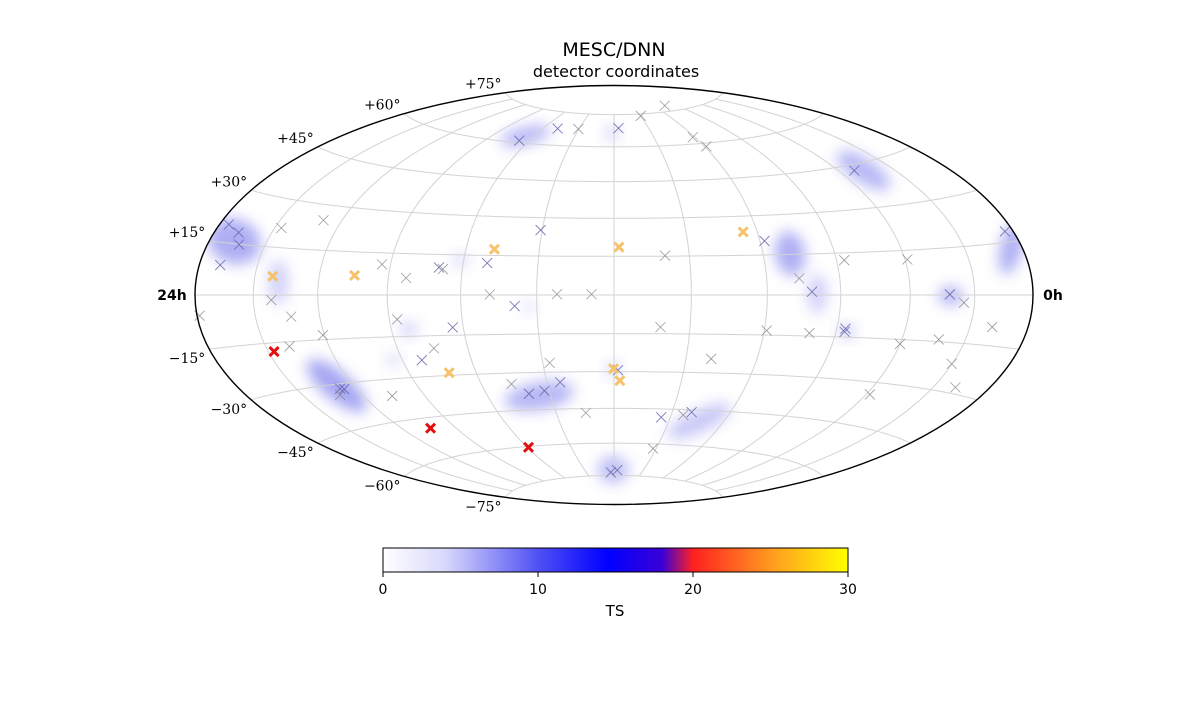  I want to click on colorbar-label: TS, so click(615, 611).